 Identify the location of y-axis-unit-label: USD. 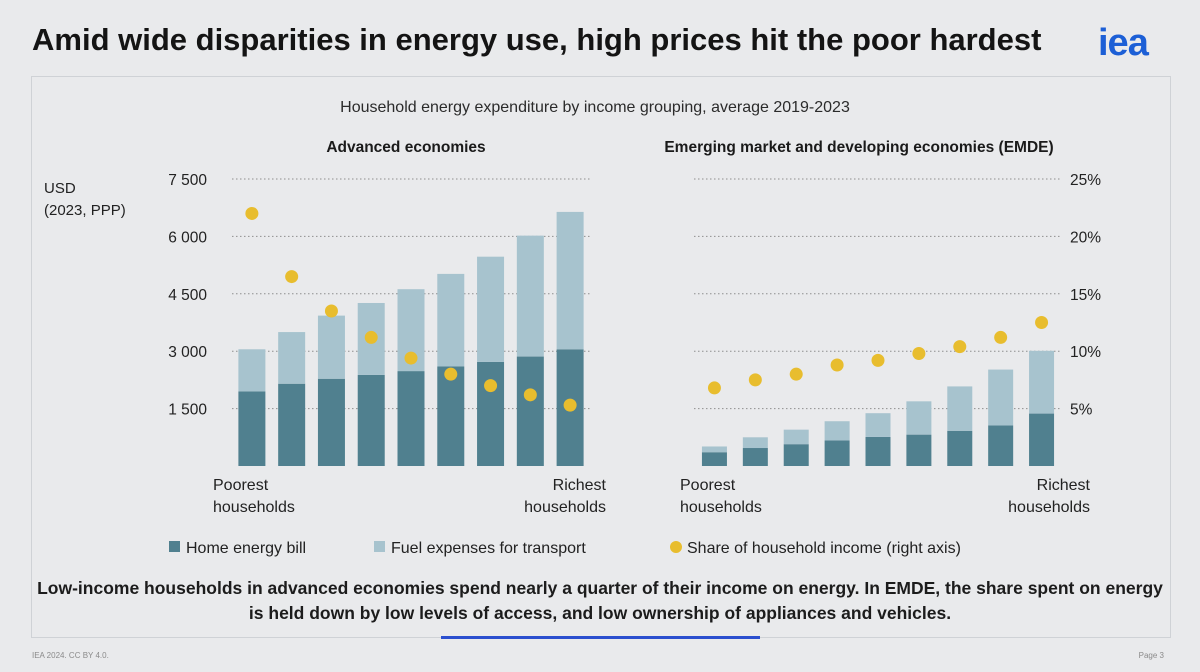
(60, 188).